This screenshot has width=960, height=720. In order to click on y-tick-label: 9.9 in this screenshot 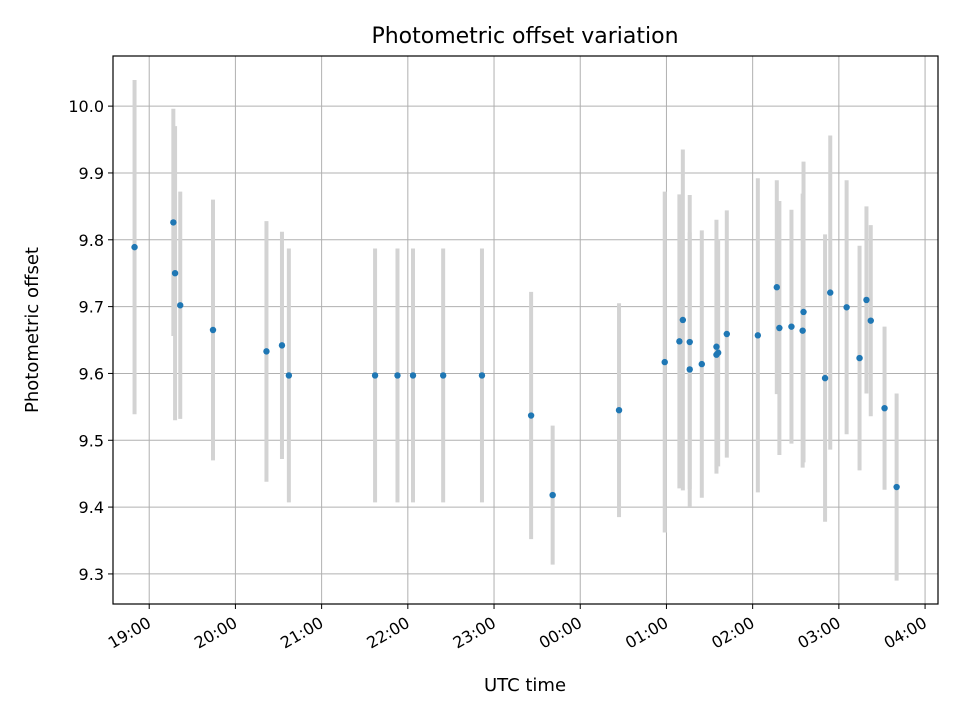, I will do `click(91, 173)`.